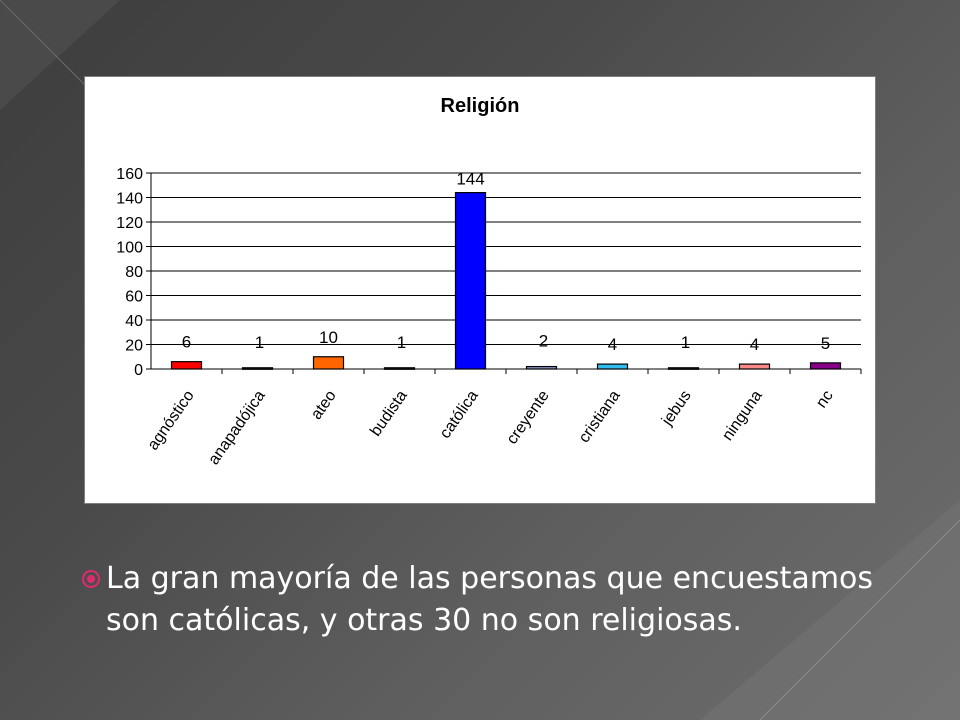 This screenshot has width=960, height=720. What do you see at coordinates (186, 342) in the screenshot?
I see `data-label-agnóstico: 6` at bounding box center [186, 342].